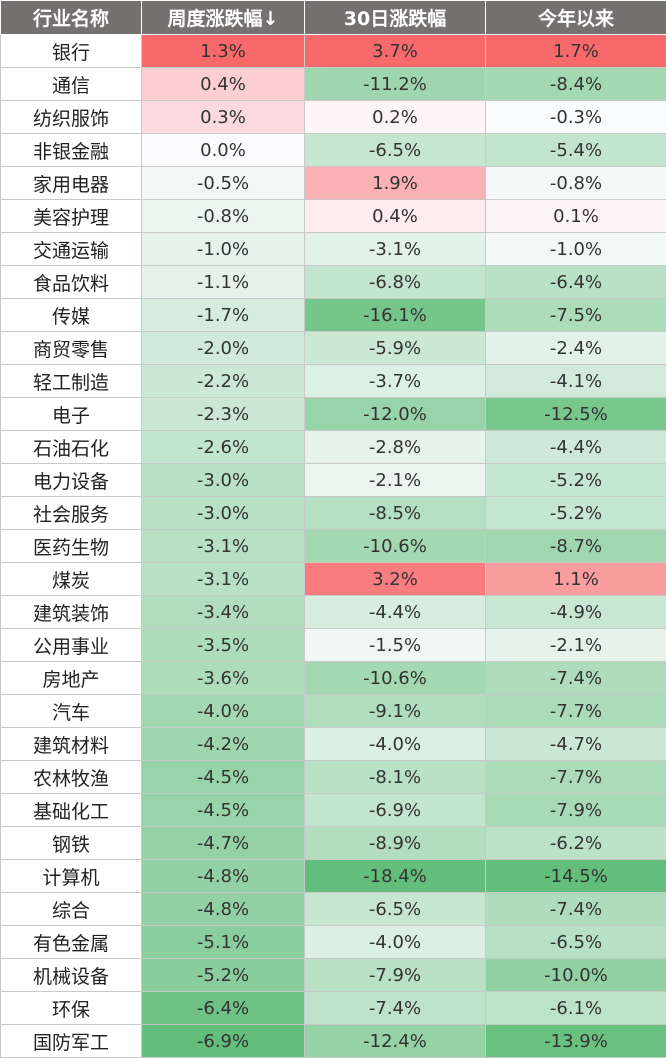  Describe the element at coordinates (223, 18) in the screenshot. I see `header-weekly-change: 周度涨跌幅↓` at that location.